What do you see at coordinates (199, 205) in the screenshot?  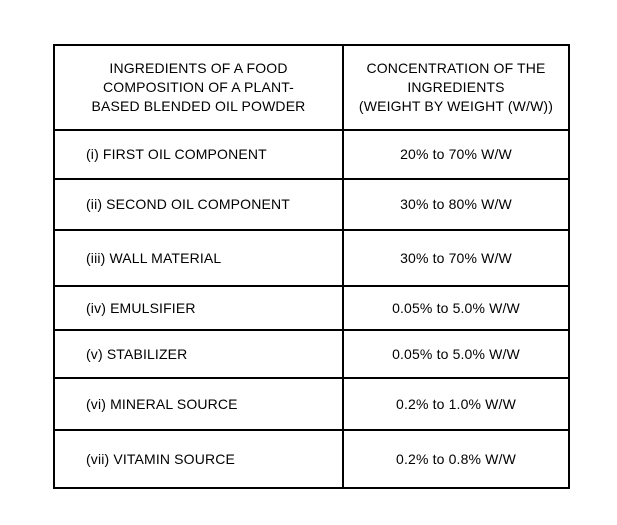 I see `ingredient-cell: (ii) SECOND OIL COMPONENT` at bounding box center [199, 205].